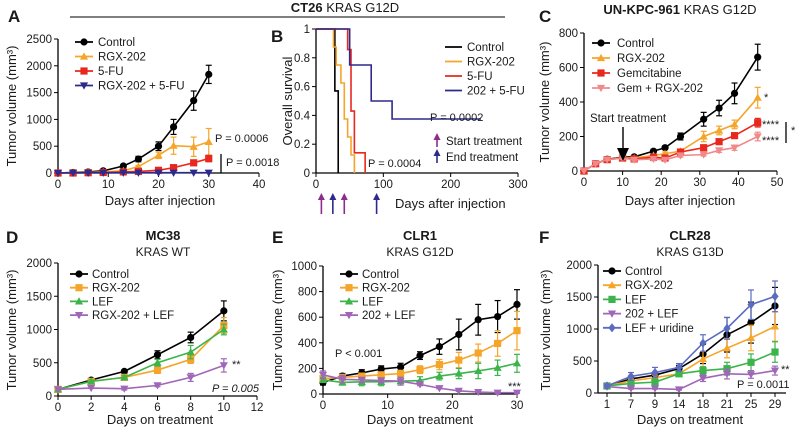 Image resolution: width=800 pixels, height=432 pixels. Describe the element at coordinates (160, 419) in the screenshot. I see `x-axis-label: Days on treatment` at that location.